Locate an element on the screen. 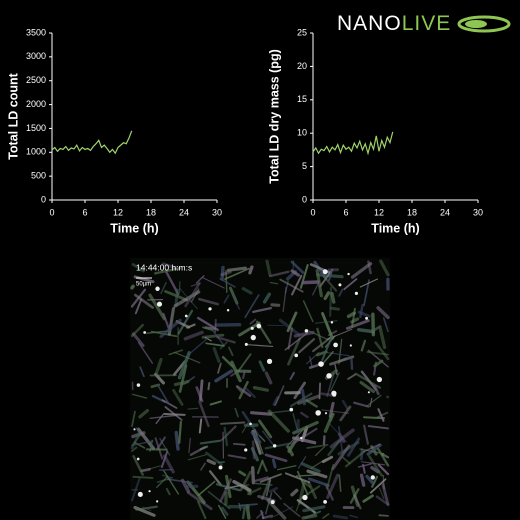 Image resolution: width=520 pixels, height=520 pixels. y-tick-label: 20 is located at coordinates (302, 66).